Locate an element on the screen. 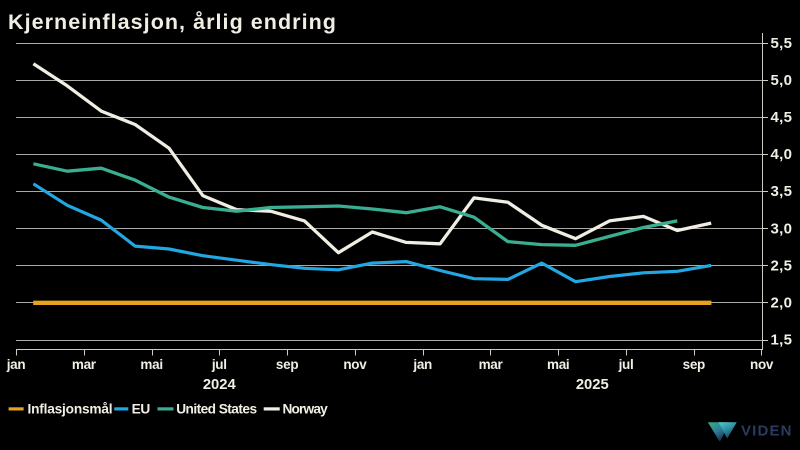  svg-text: VIDEN is located at coordinates (767, 431).